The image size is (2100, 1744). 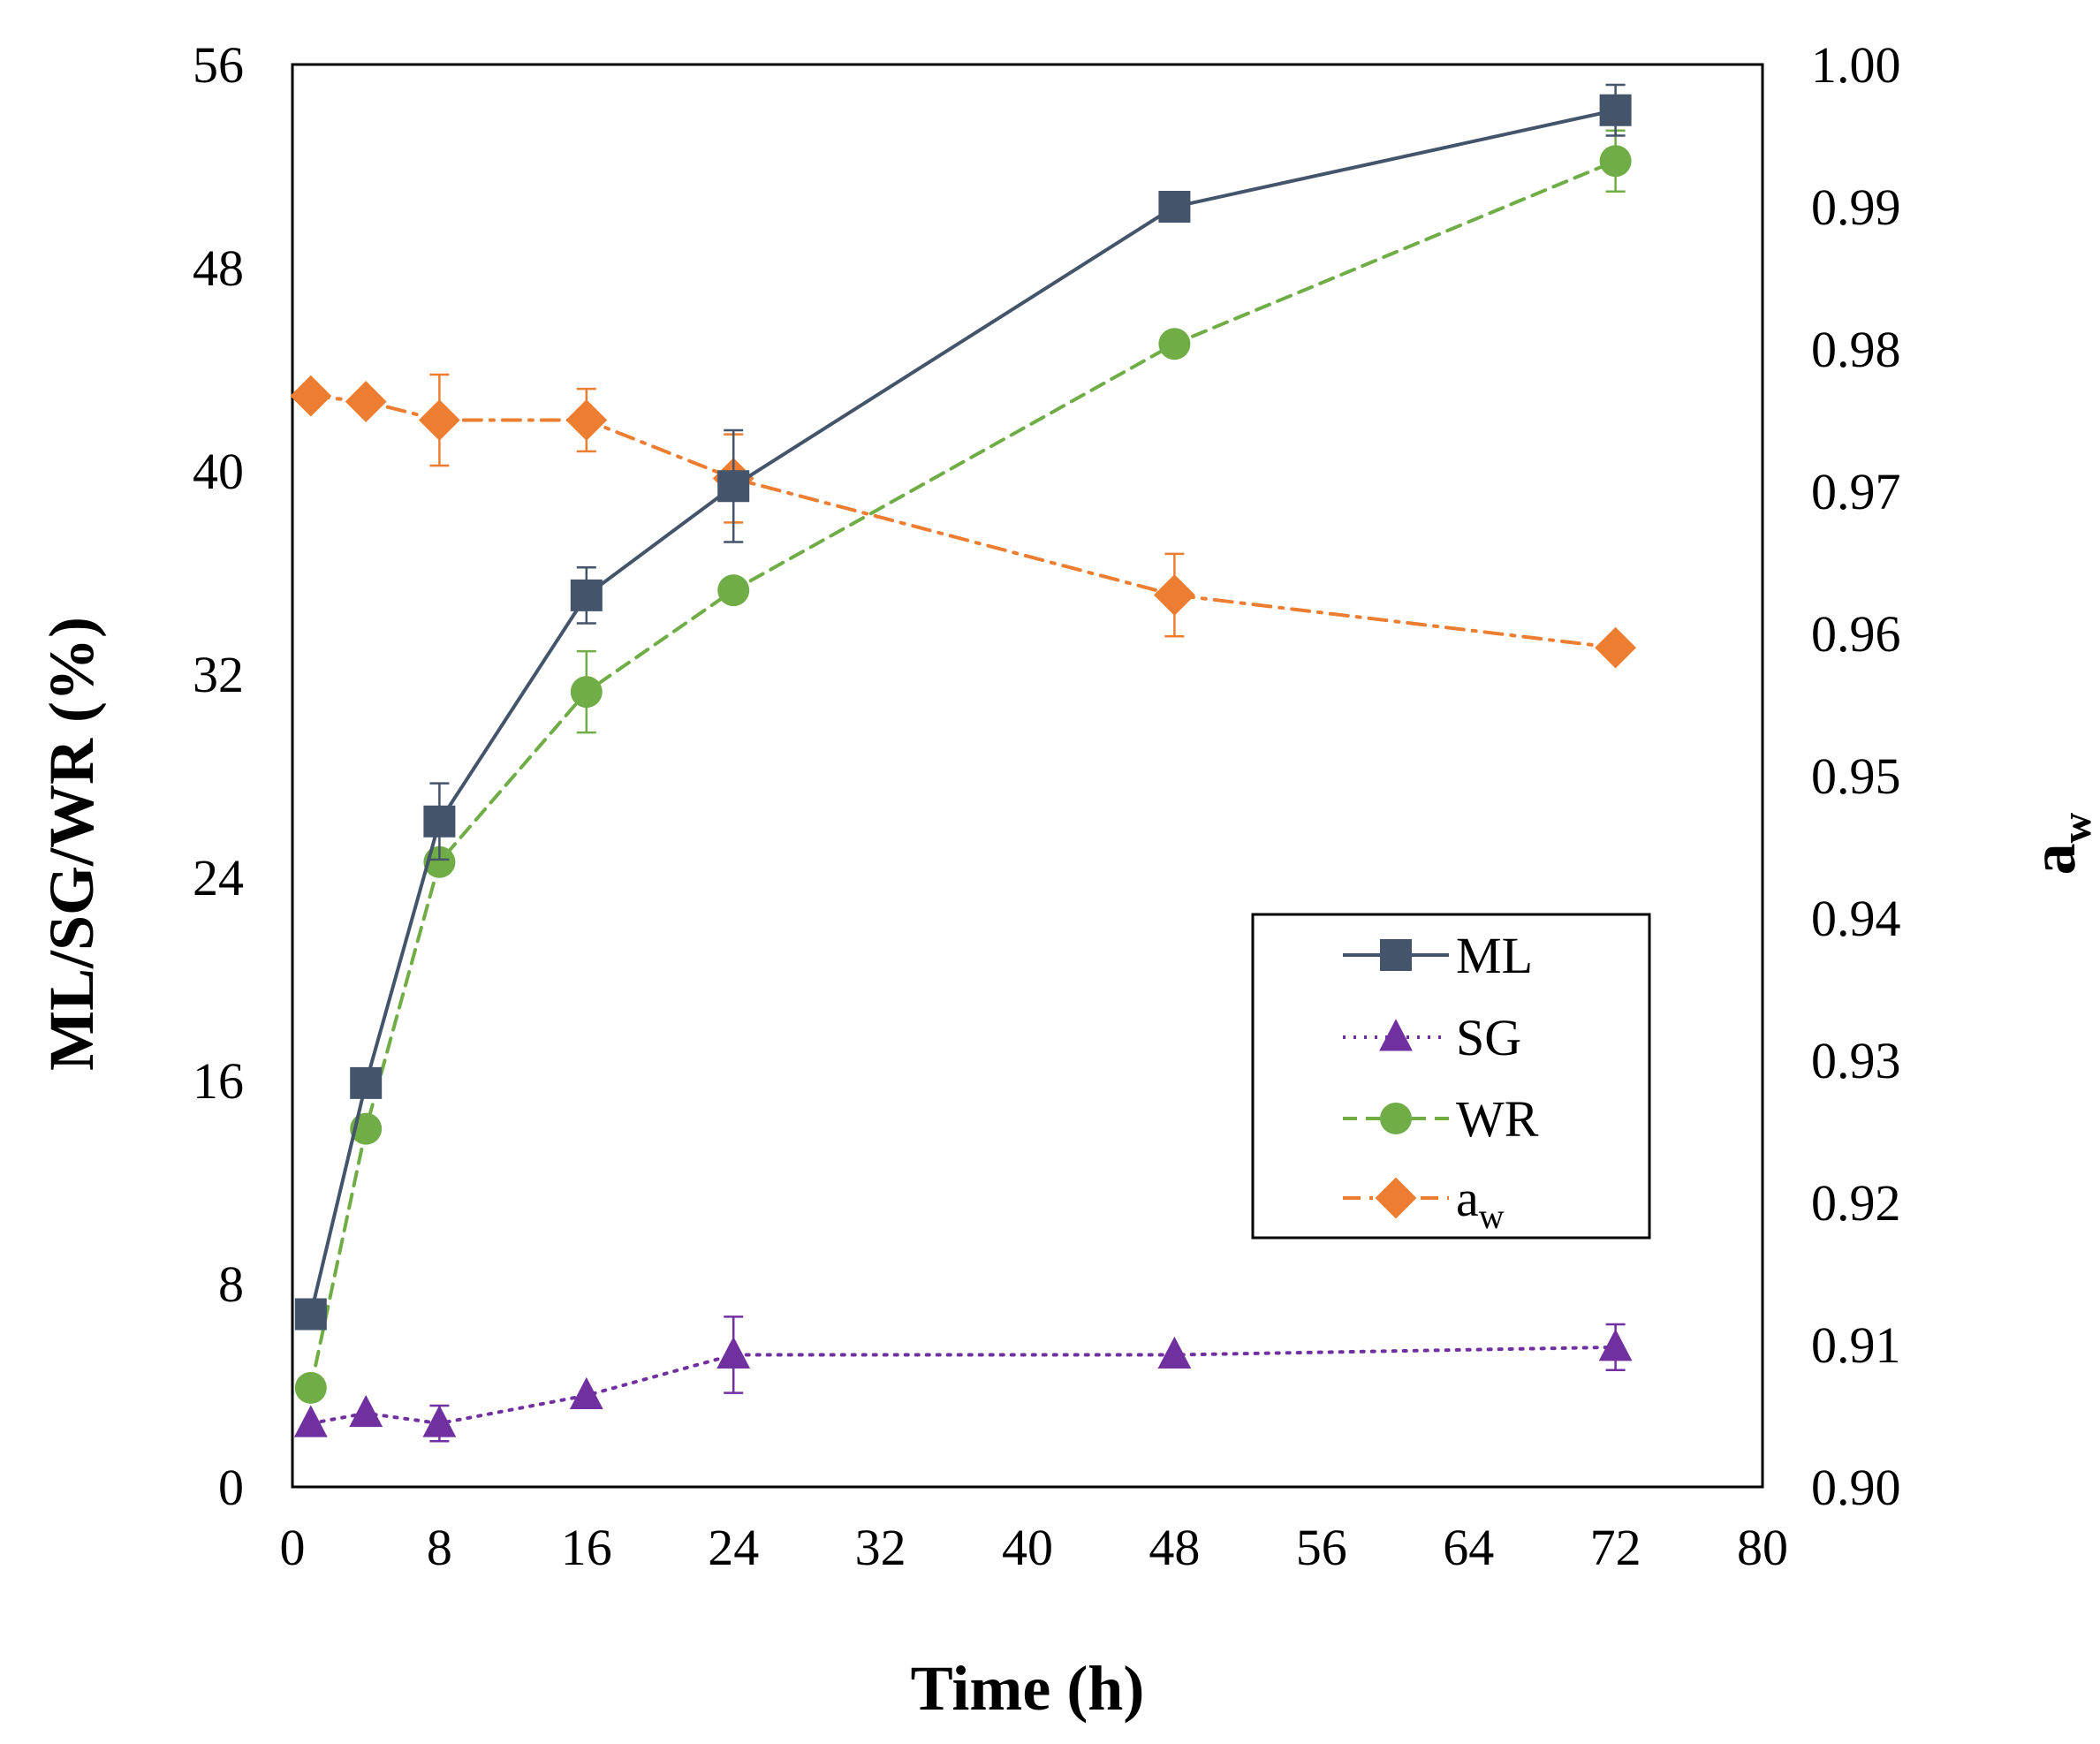 What do you see at coordinates (2077, 827) in the screenshot?
I see `y2-axis-title-sub: w` at bounding box center [2077, 827].